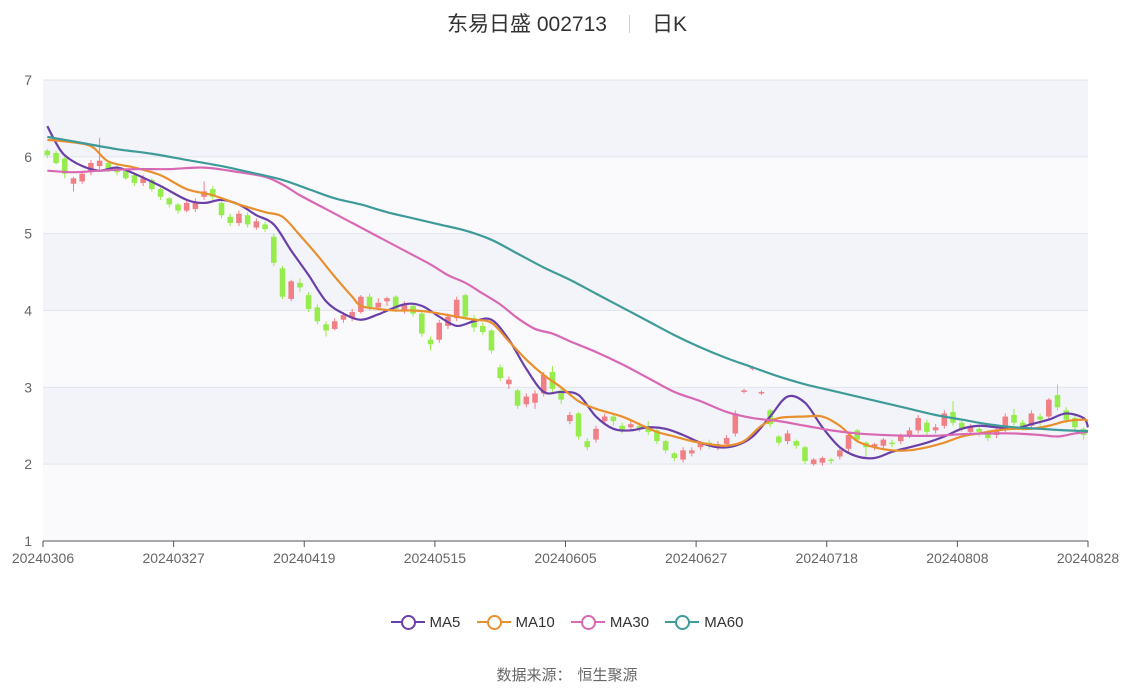  I want to click on chart-title: 东易日盛 002713 日K, so click(567, 23).